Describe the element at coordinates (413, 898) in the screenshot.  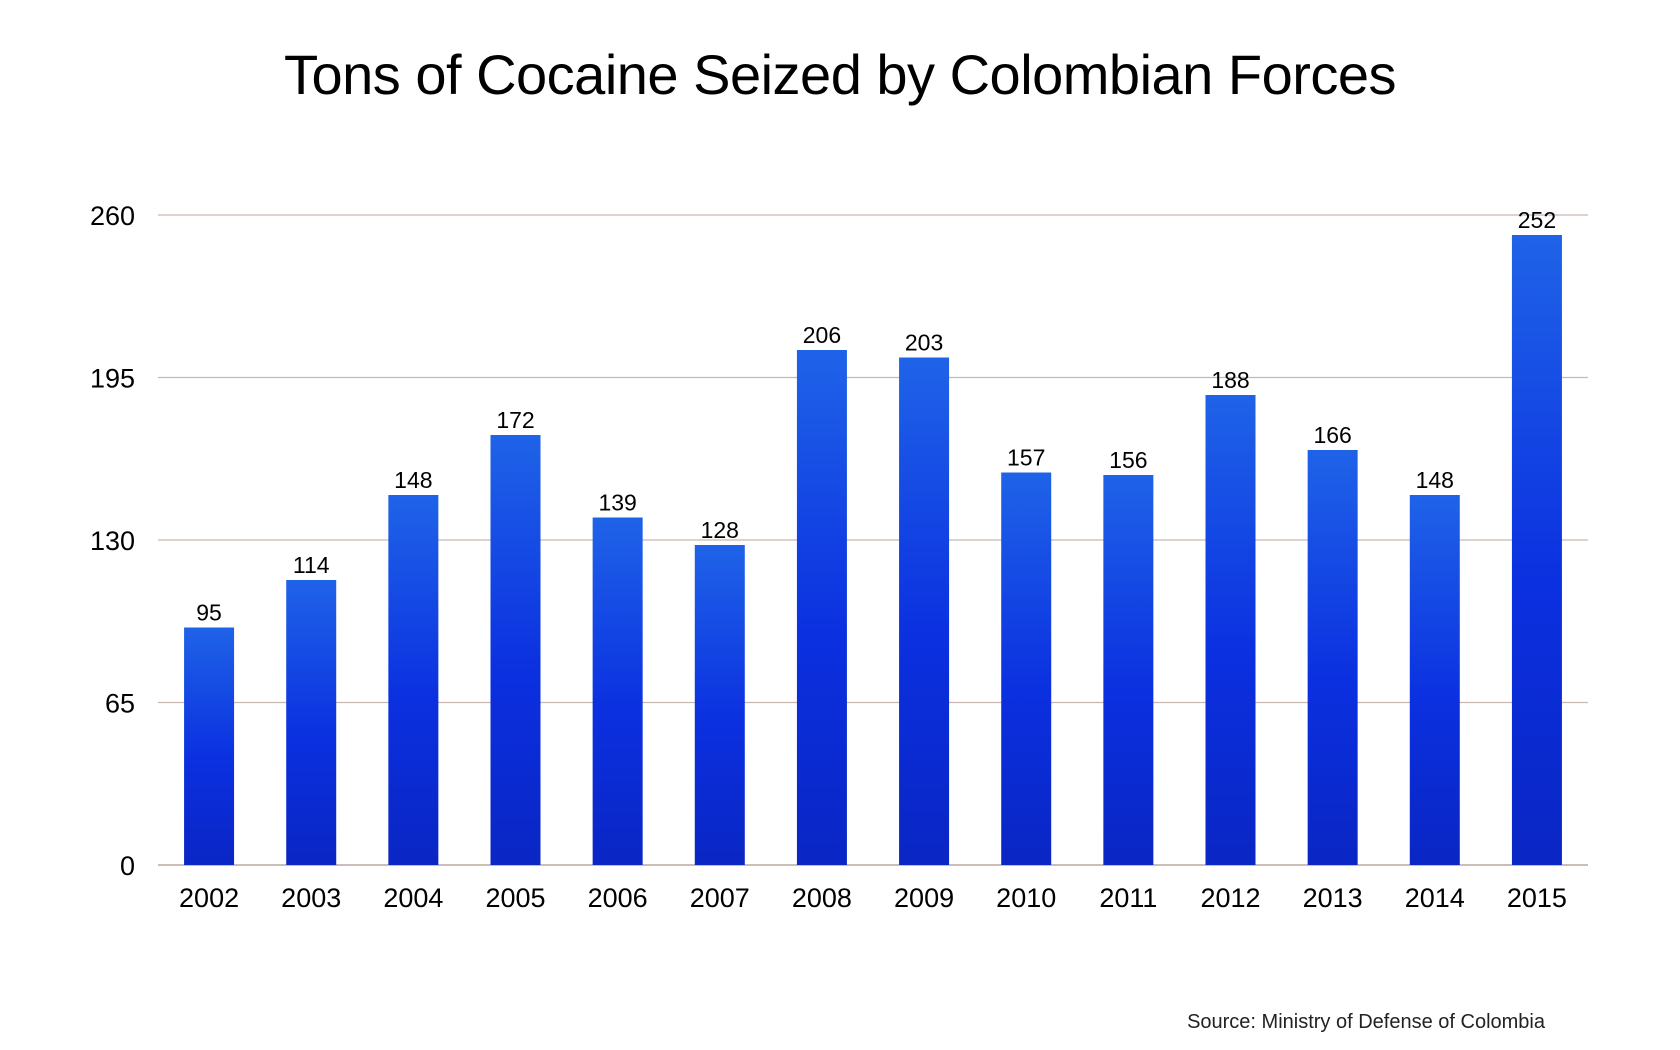
I see `x-tick-label-2004: 2004` at that location.